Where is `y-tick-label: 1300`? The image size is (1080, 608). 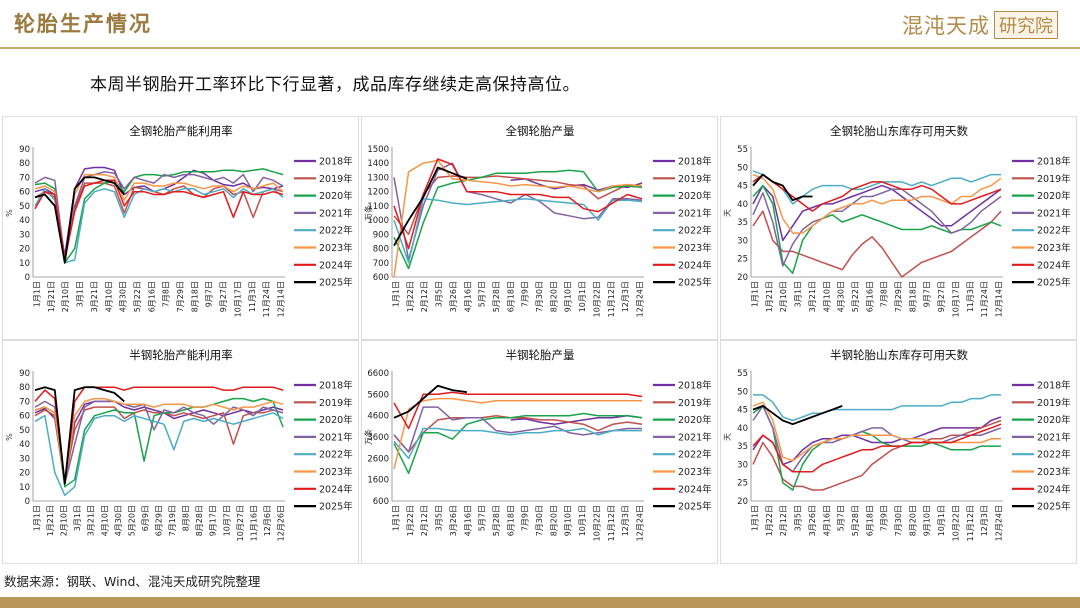 y-tick-label: 1300 is located at coordinates (378, 178).